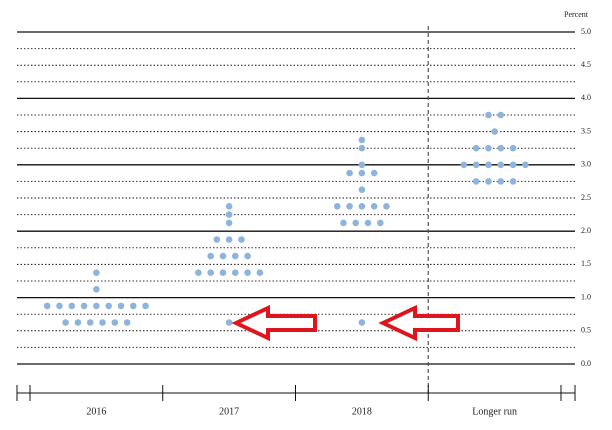  Describe the element at coordinates (494, 411) in the screenshot. I see `x-tick-label: Longer run` at that location.